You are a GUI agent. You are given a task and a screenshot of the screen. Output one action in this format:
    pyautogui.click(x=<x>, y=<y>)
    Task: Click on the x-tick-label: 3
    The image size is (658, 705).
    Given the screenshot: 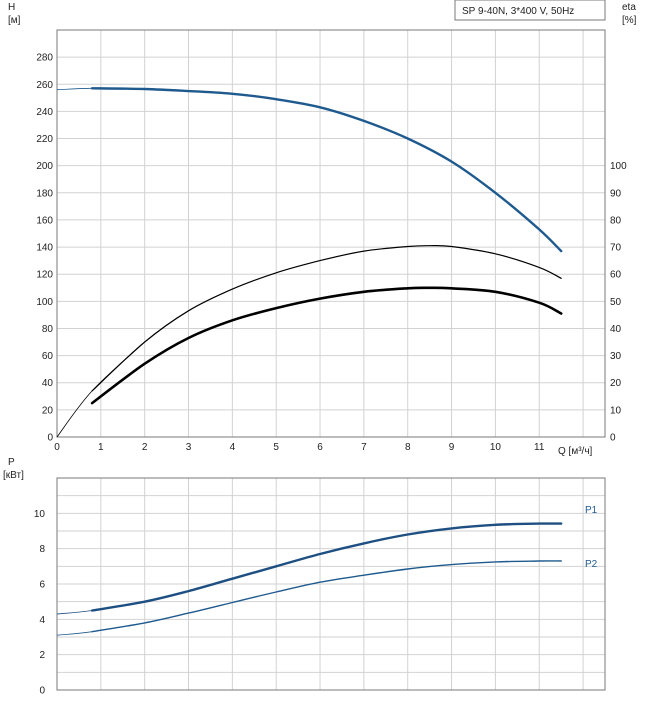 What is the action you would take?
    pyautogui.click(x=189, y=447)
    